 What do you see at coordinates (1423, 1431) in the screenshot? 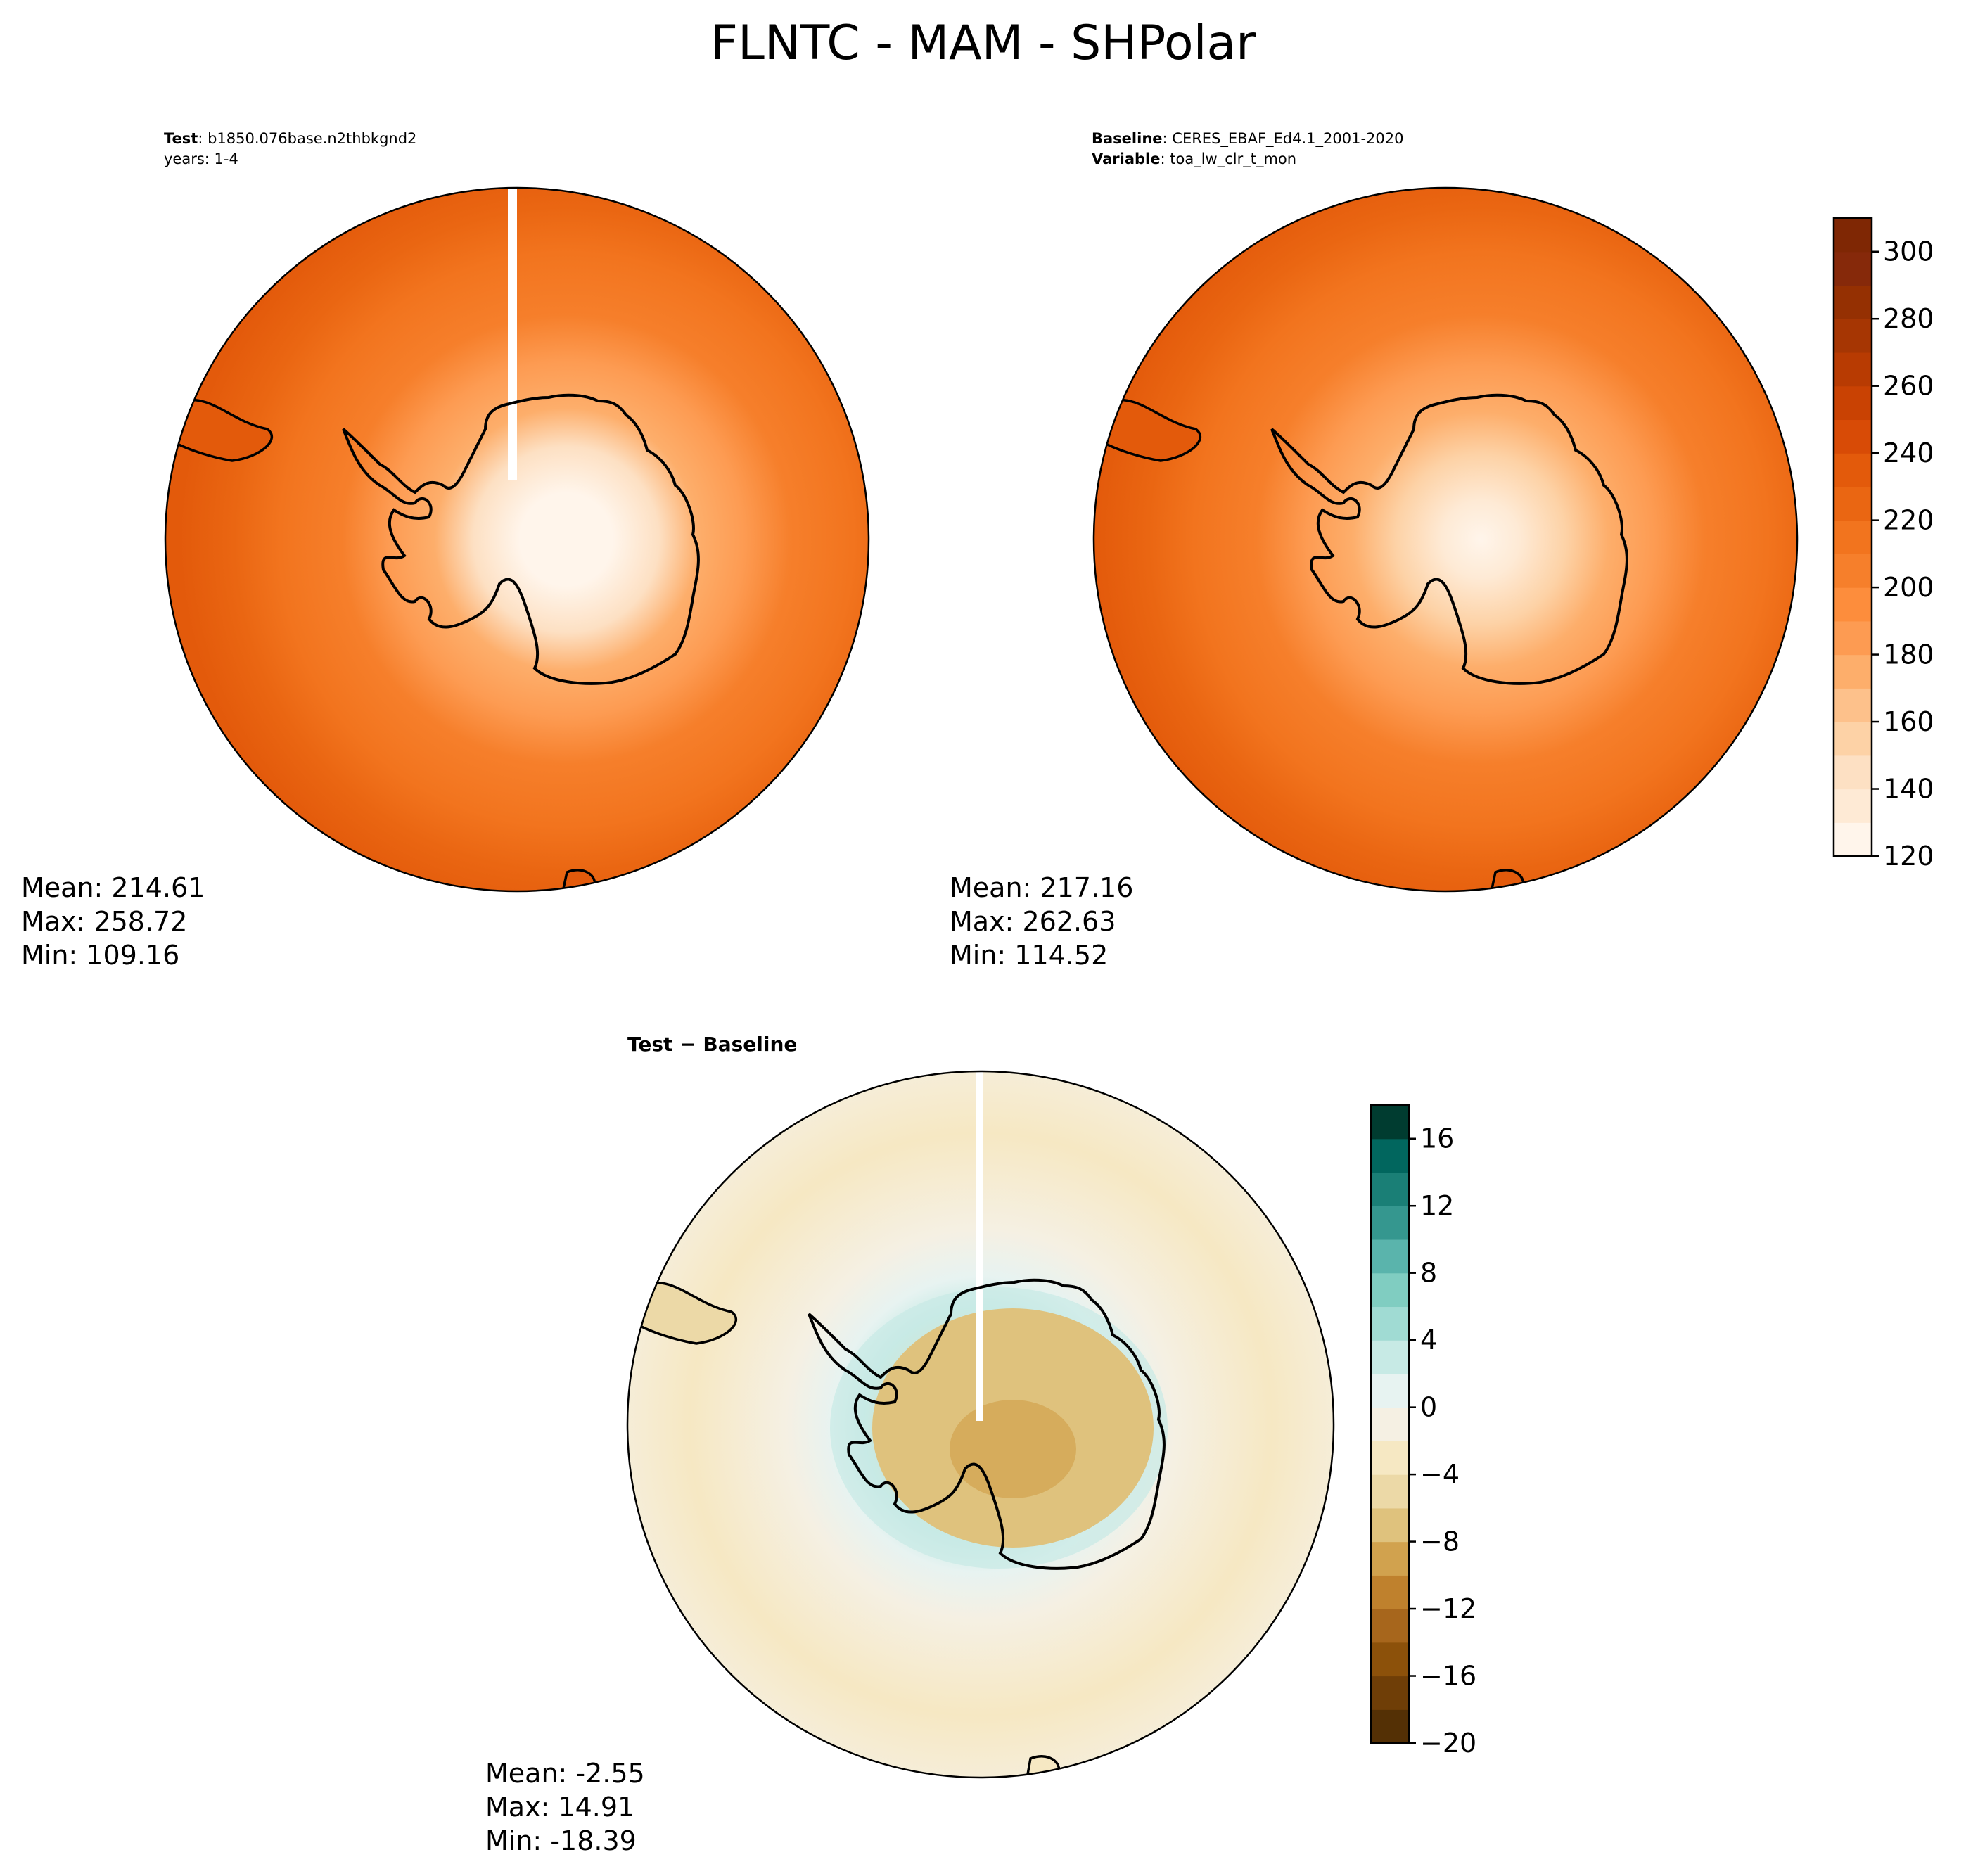
I see `colorbar-bottom: −20 −16 −12 −8 −4 0 4 8 12 16` at bounding box center [1423, 1431].